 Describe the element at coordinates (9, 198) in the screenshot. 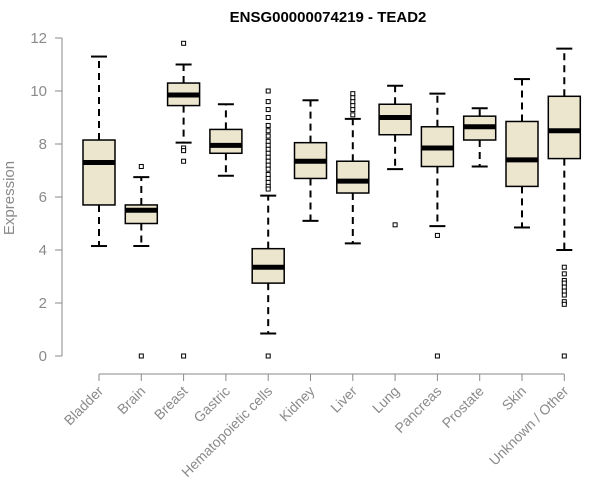

I see `y-axis-label: Expression` at that location.